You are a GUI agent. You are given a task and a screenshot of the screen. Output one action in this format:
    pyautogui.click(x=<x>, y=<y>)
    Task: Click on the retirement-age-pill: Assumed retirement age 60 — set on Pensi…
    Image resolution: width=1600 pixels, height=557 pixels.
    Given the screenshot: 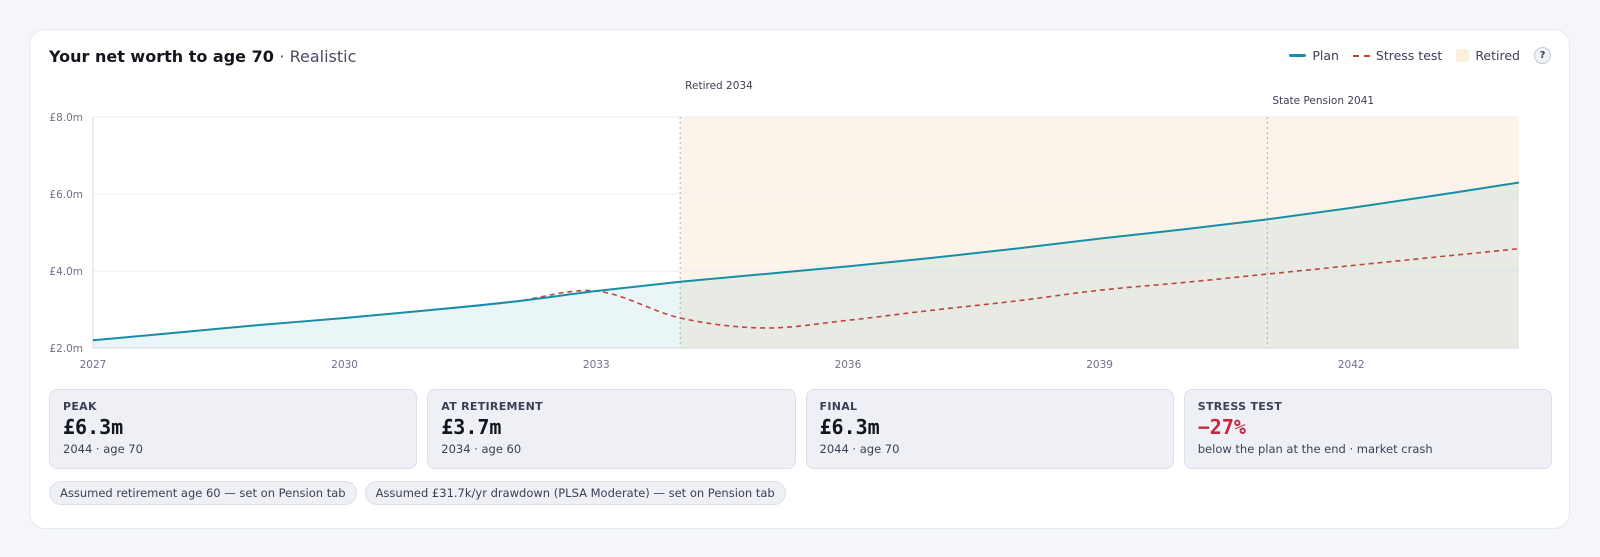 What is the action you would take?
    pyautogui.click(x=203, y=493)
    